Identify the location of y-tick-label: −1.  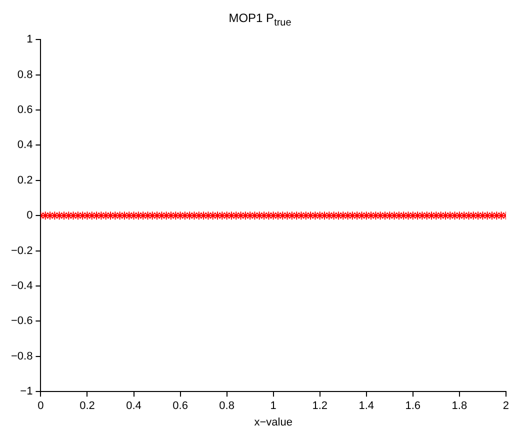
(26, 392).